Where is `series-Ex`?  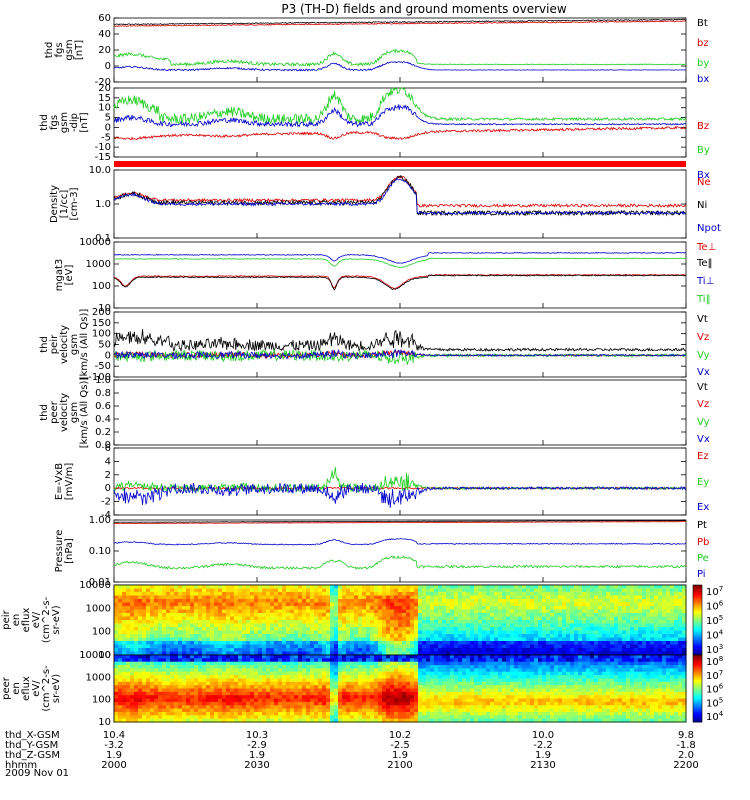 series-Ex is located at coordinates (400, 495).